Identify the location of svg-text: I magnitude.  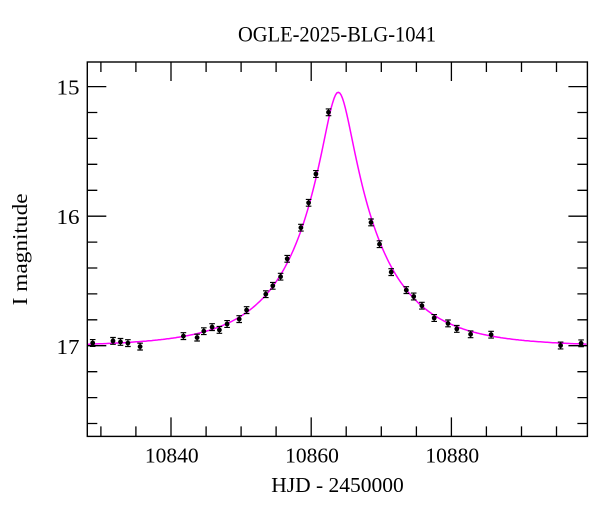
(20, 249).